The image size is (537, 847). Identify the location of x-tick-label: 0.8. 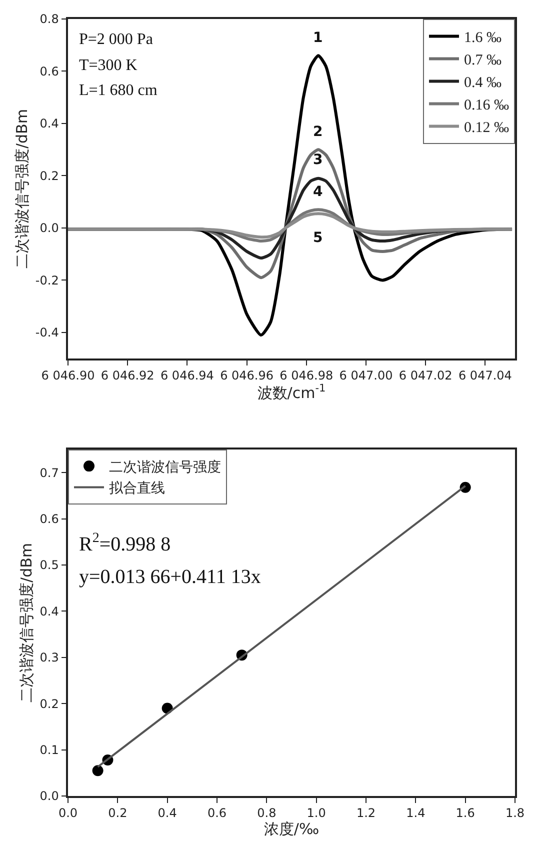
(266, 813).